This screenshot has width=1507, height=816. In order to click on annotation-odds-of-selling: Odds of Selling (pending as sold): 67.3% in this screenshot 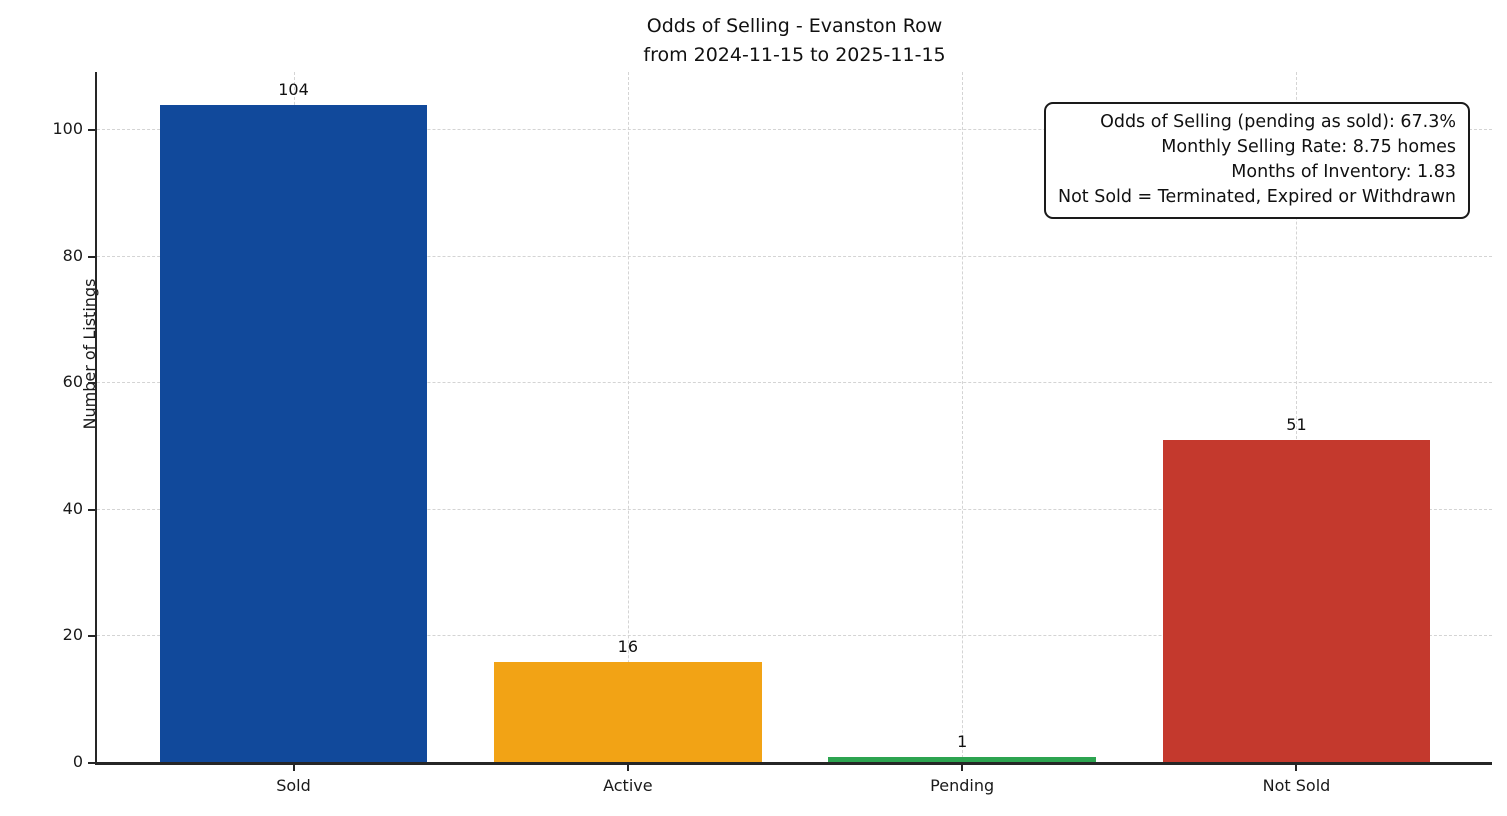, I will do `click(1278, 122)`.